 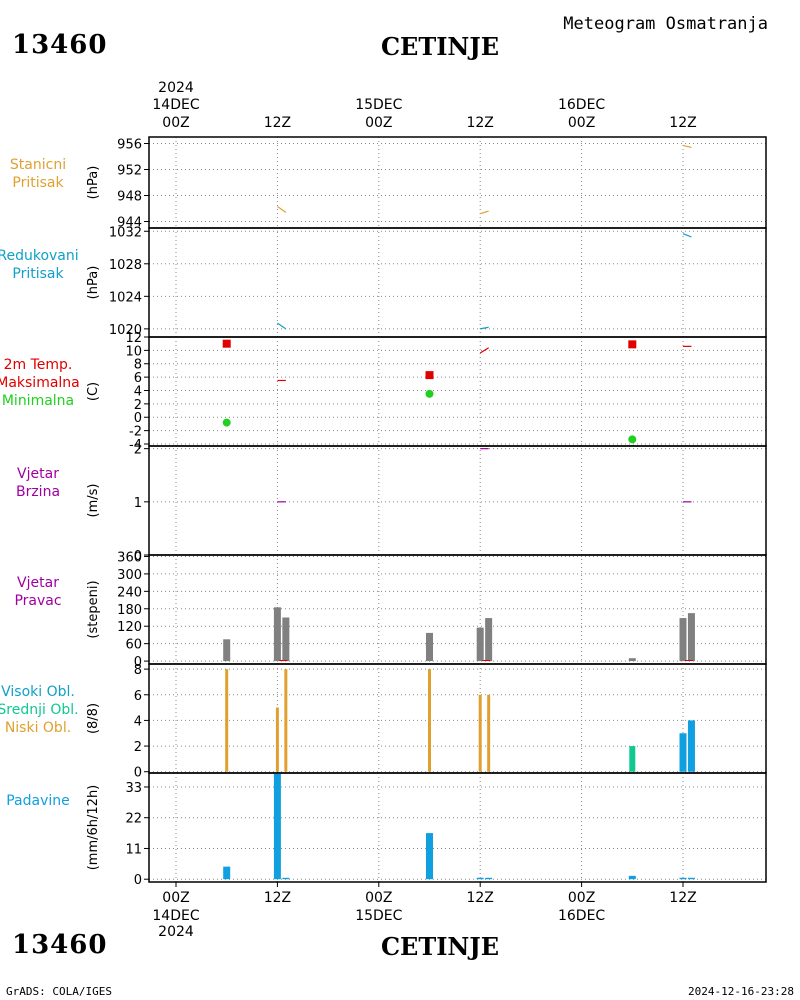 I want to click on station-id-top: 13460, so click(x=60, y=45).